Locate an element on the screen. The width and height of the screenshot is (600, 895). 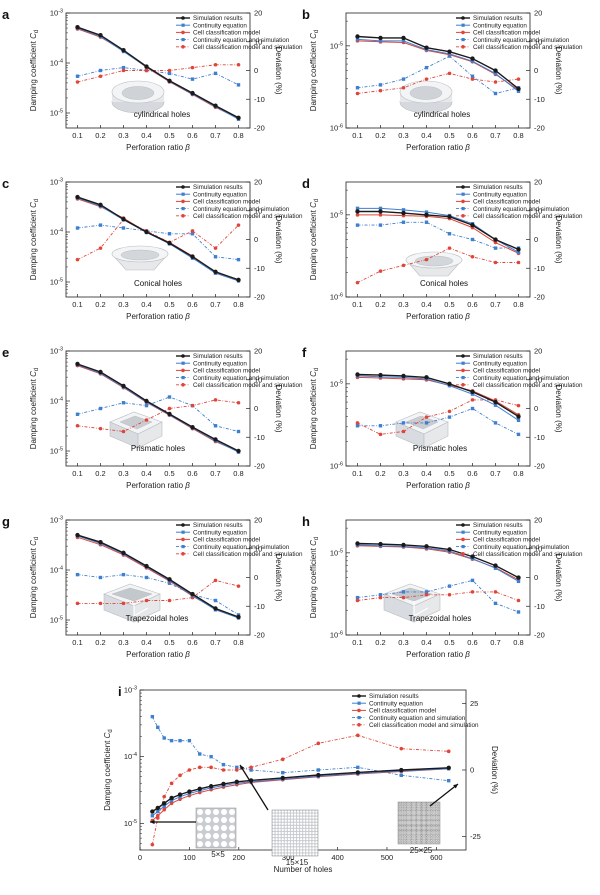
y2-tick-label: 10 is located at coordinates (538, 548).